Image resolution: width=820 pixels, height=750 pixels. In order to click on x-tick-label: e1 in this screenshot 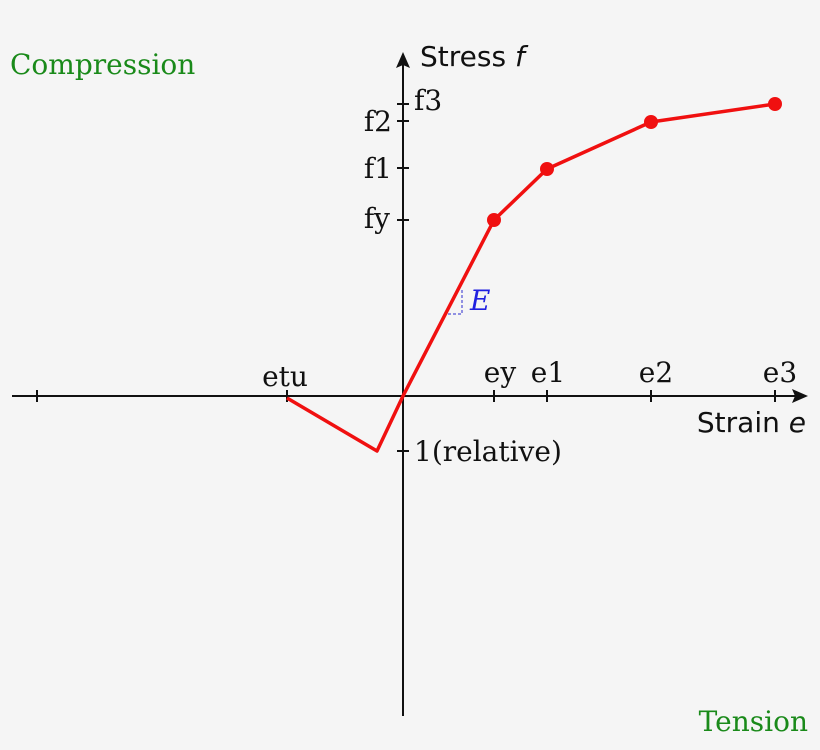, I will do `click(548, 372)`.